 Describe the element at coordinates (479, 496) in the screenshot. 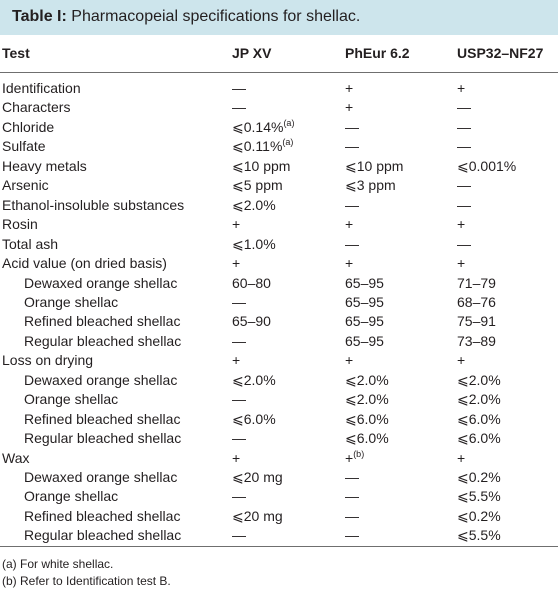

I see `cell-usp-text: ⩽5.5%` at that location.